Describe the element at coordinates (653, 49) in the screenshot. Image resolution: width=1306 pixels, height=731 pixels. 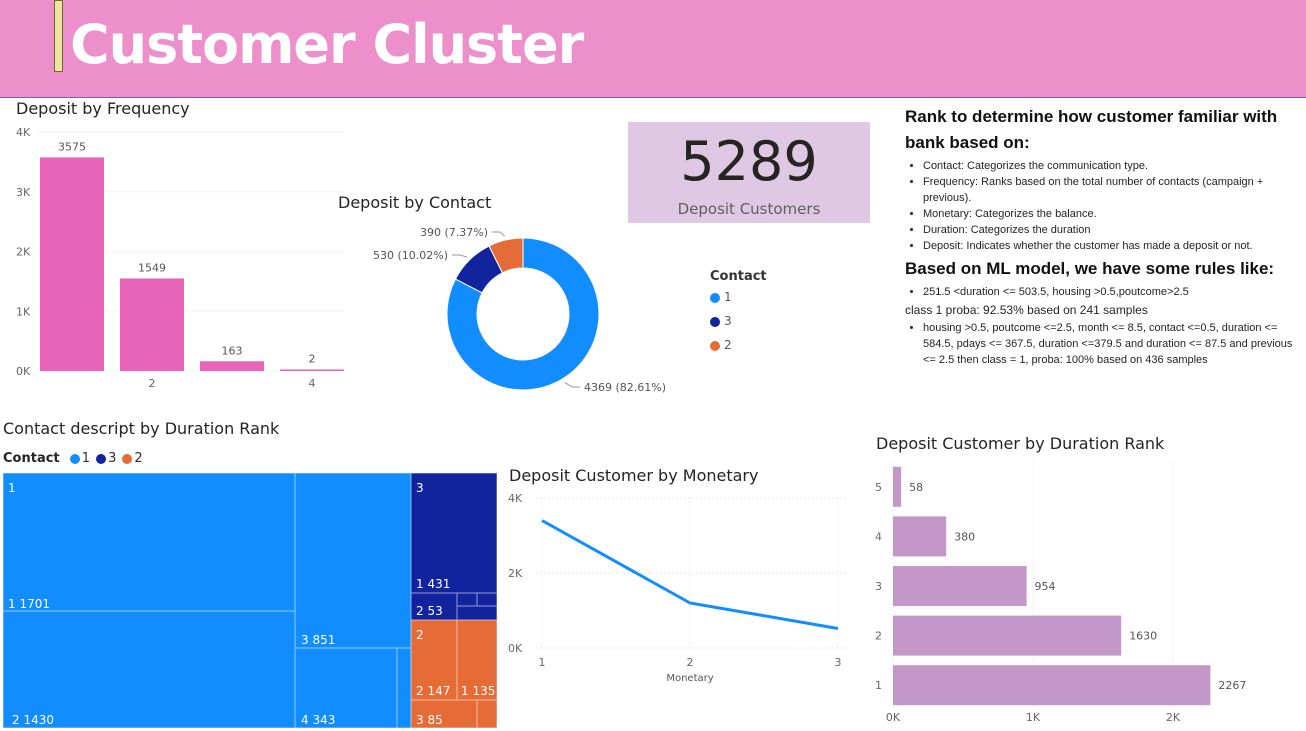
I see `header-banner` at that location.